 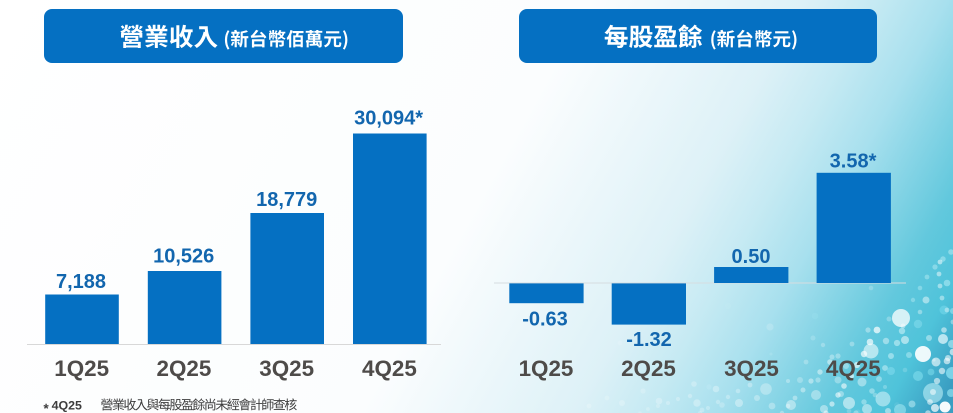 I want to click on svg-text: -1.32, so click(x=649, y=340).